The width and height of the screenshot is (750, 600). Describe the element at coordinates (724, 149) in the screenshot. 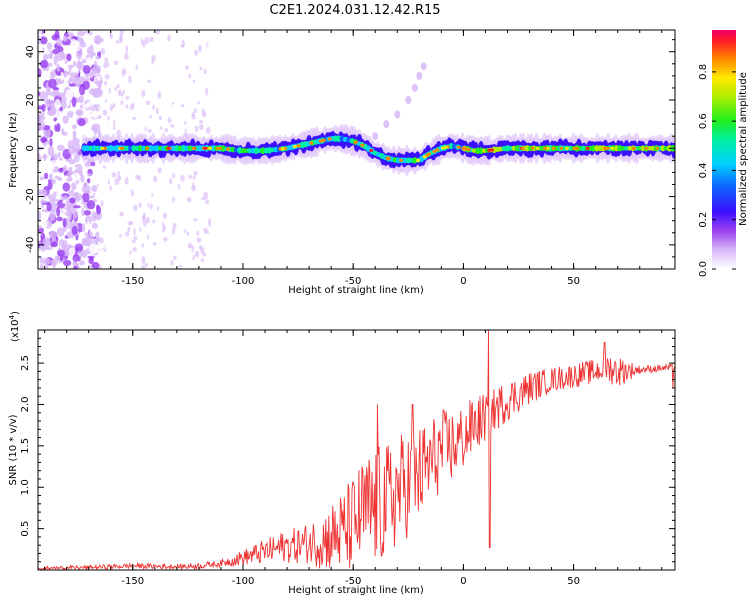

I see `colorbar-gradient` at that location.